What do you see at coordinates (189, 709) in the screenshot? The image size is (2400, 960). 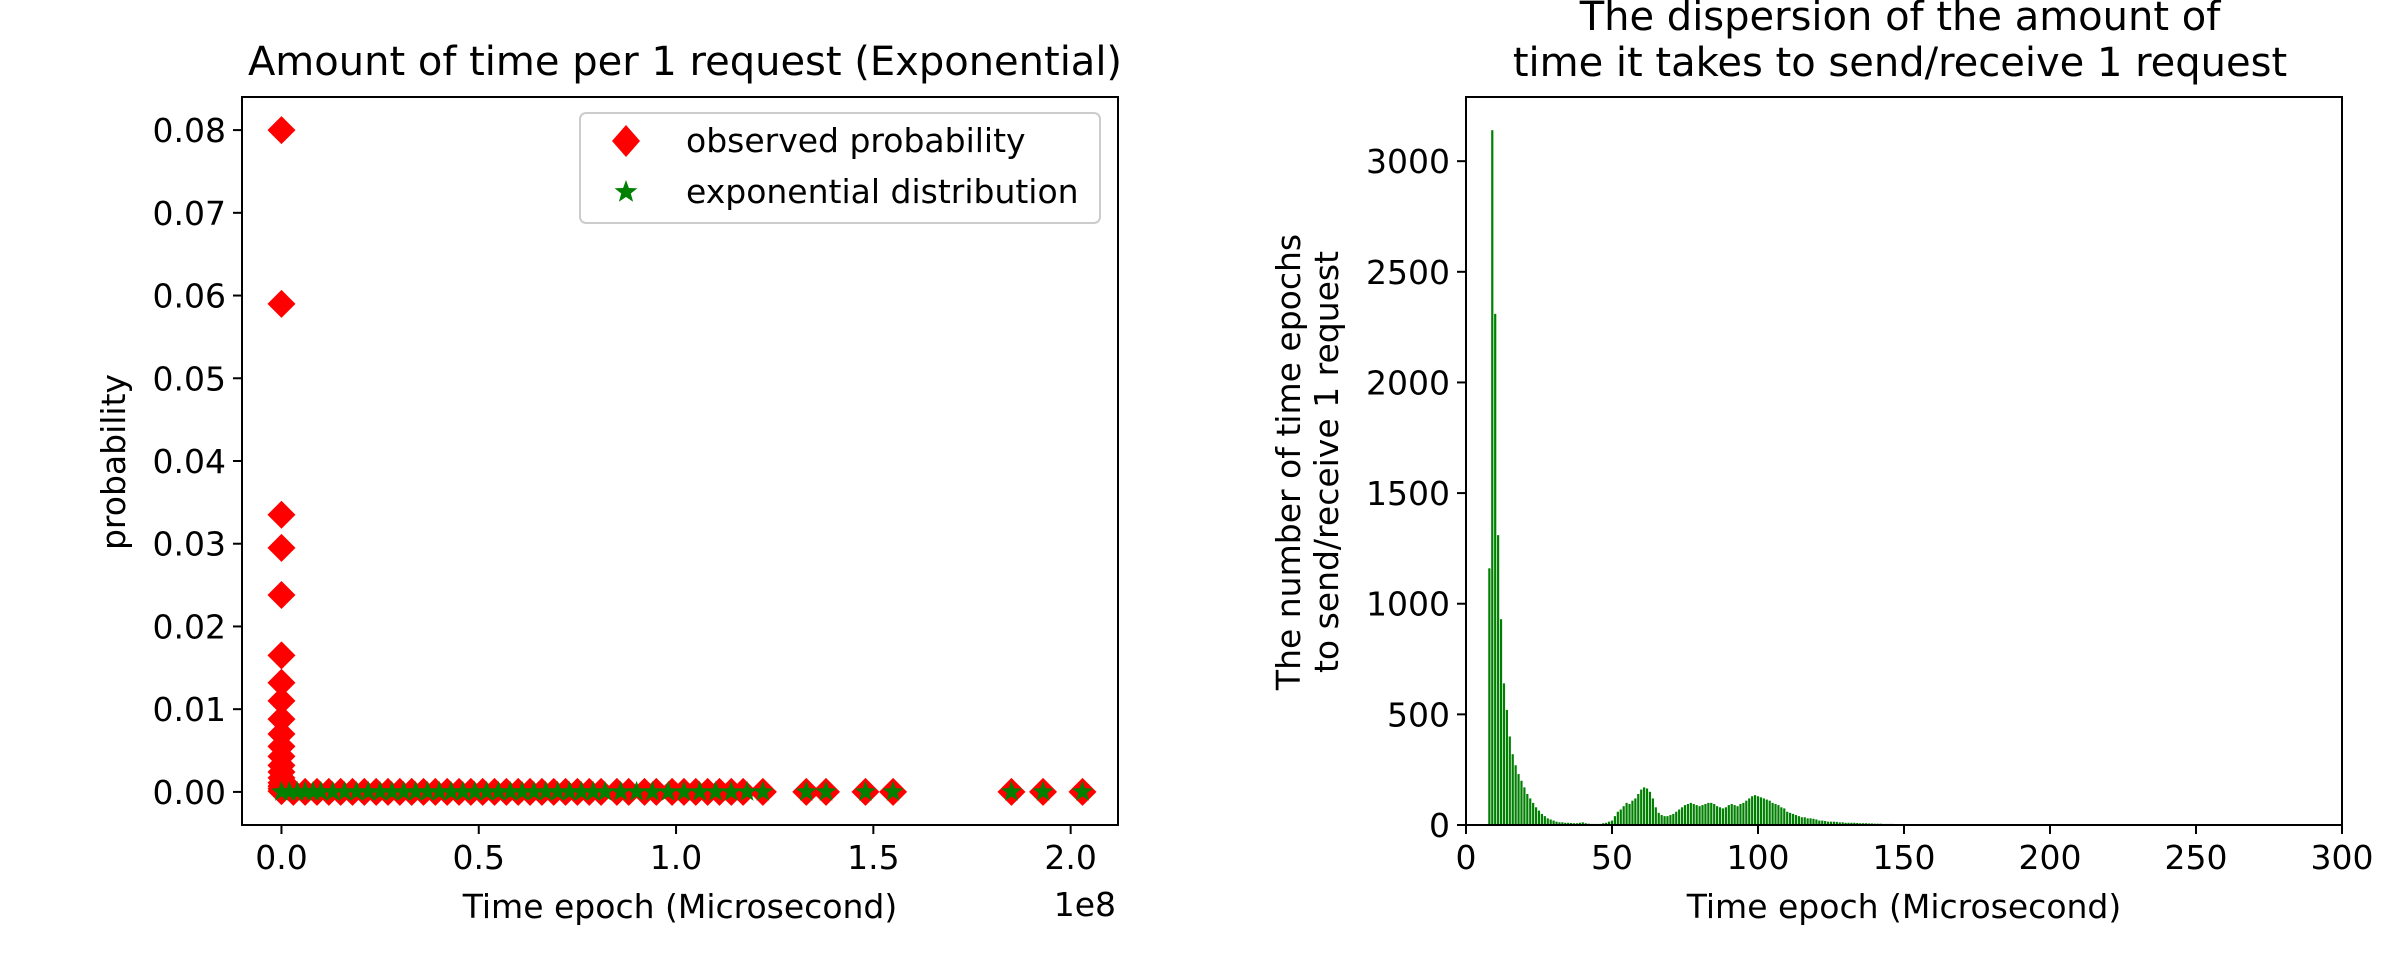 I see `left-y-tick-label: 0.01` at bounding box center [189, 709].